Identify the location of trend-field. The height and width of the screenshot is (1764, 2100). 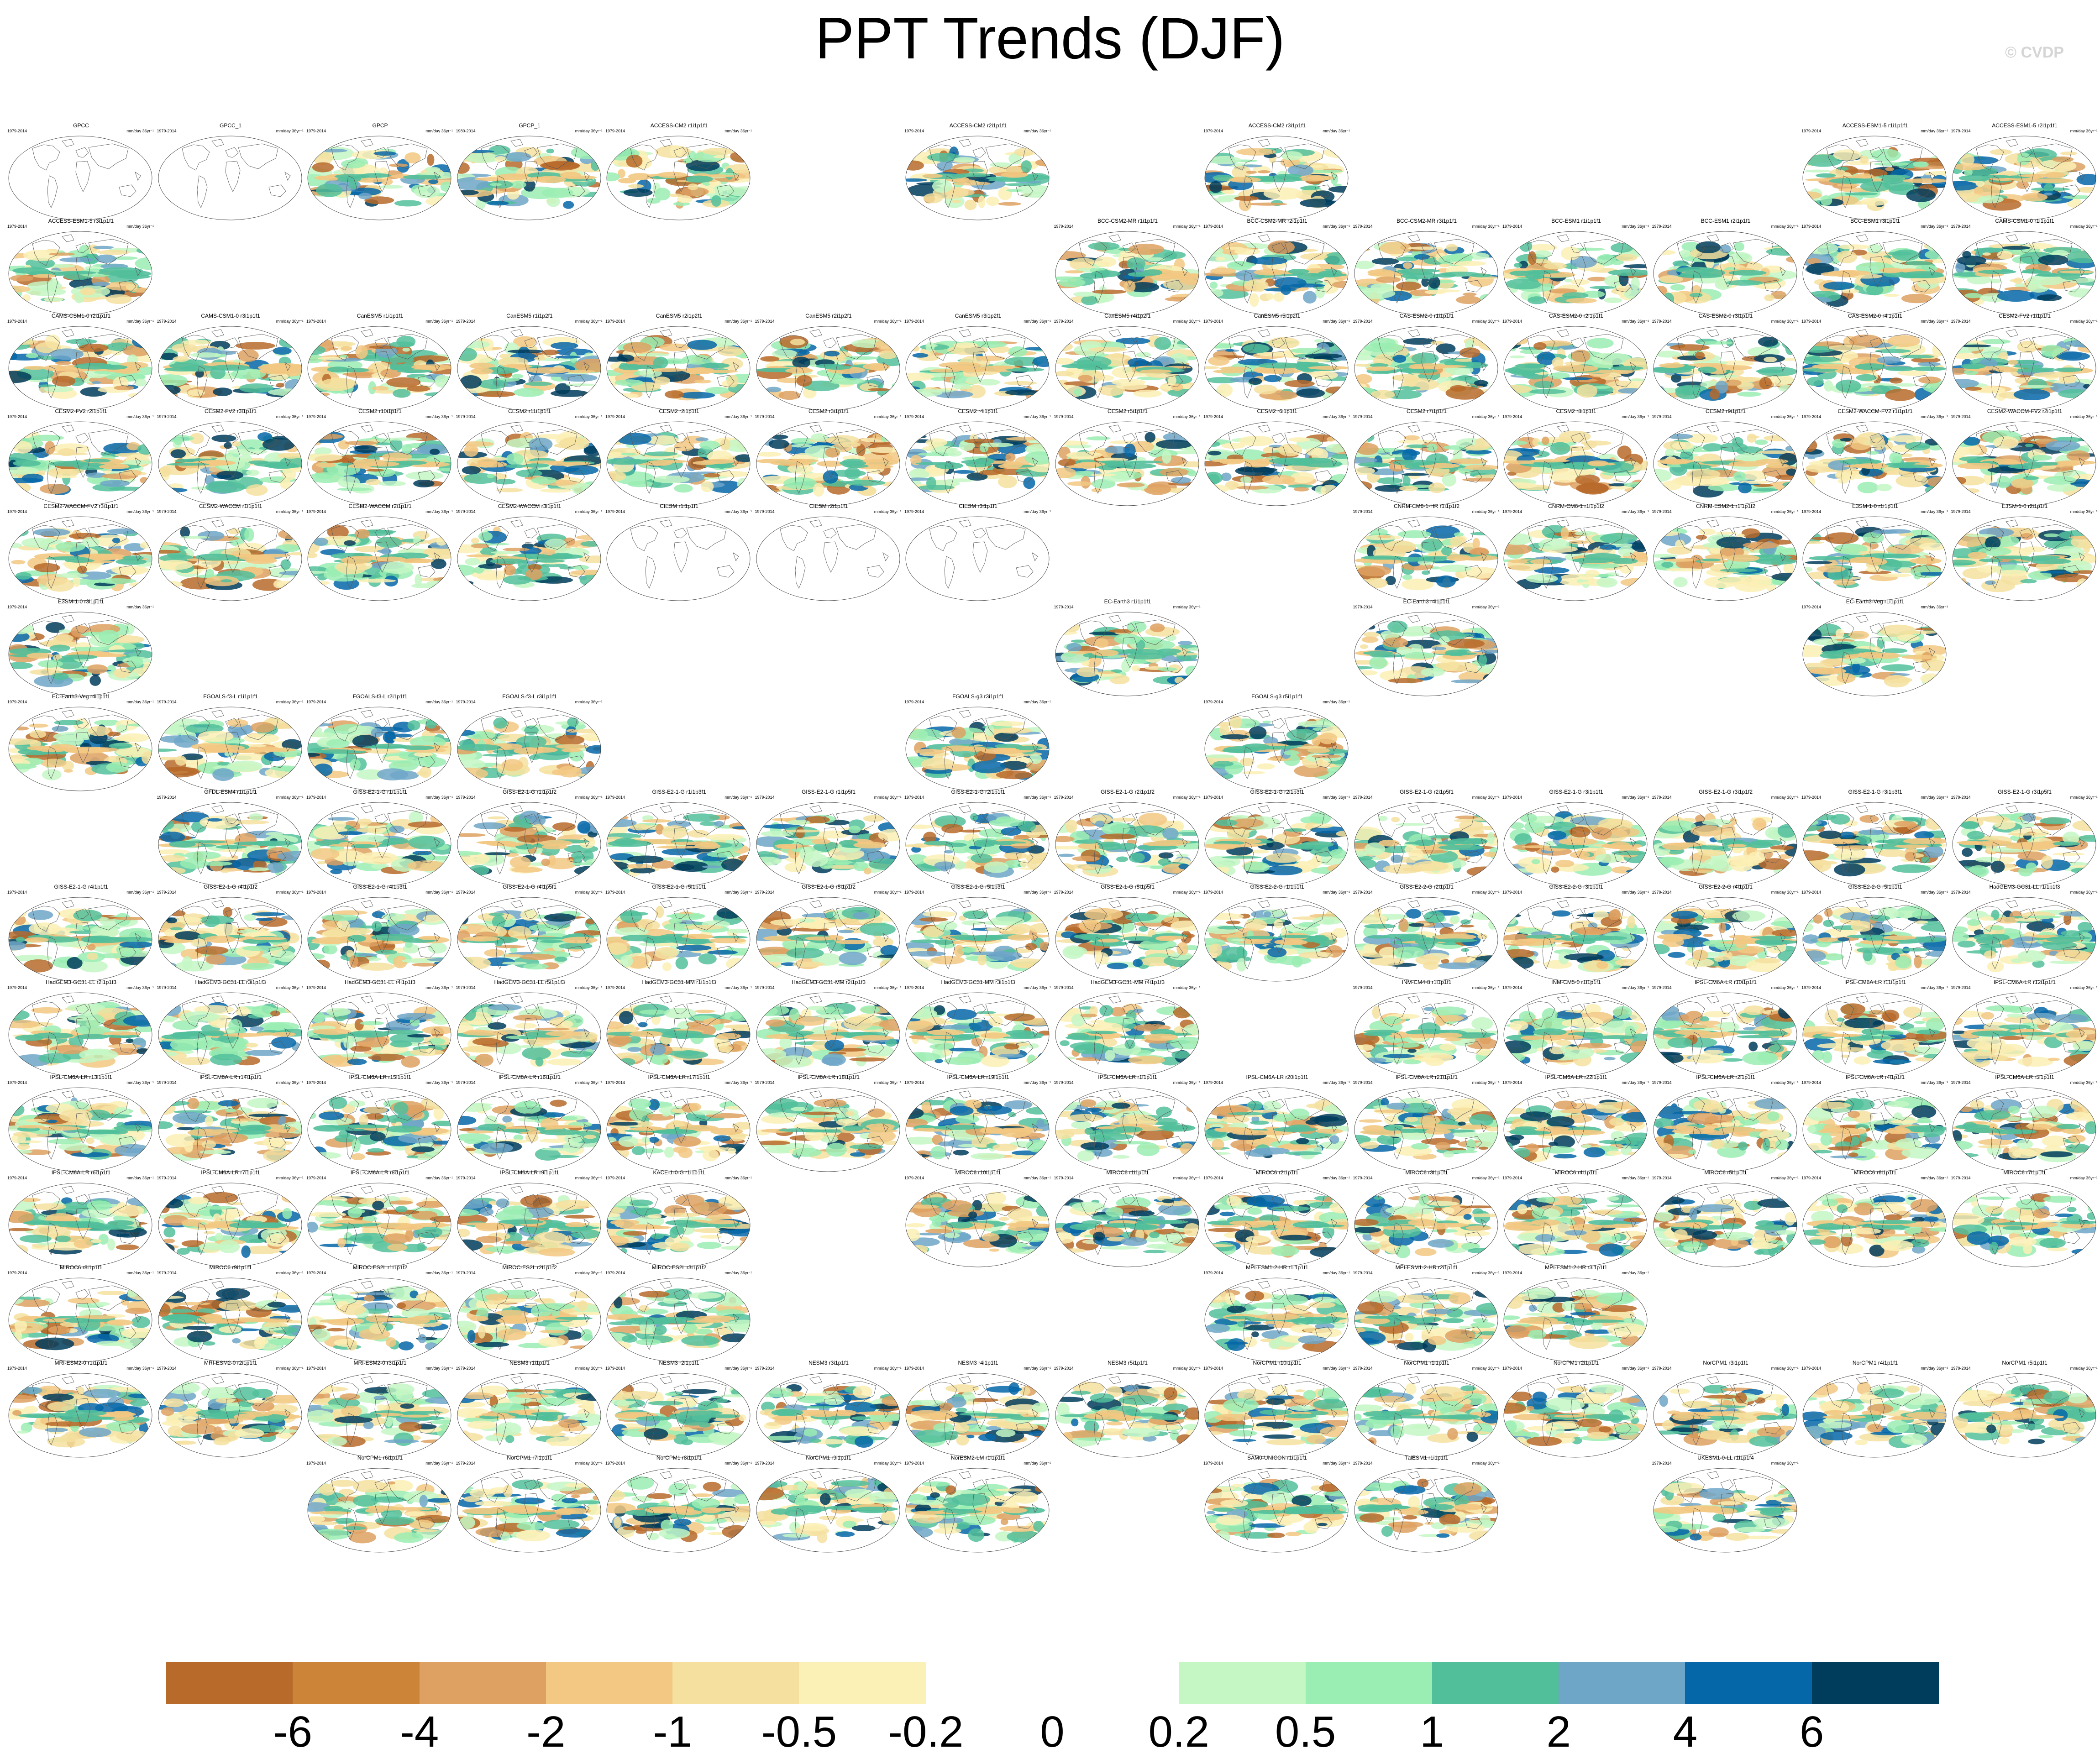
(529, 463).